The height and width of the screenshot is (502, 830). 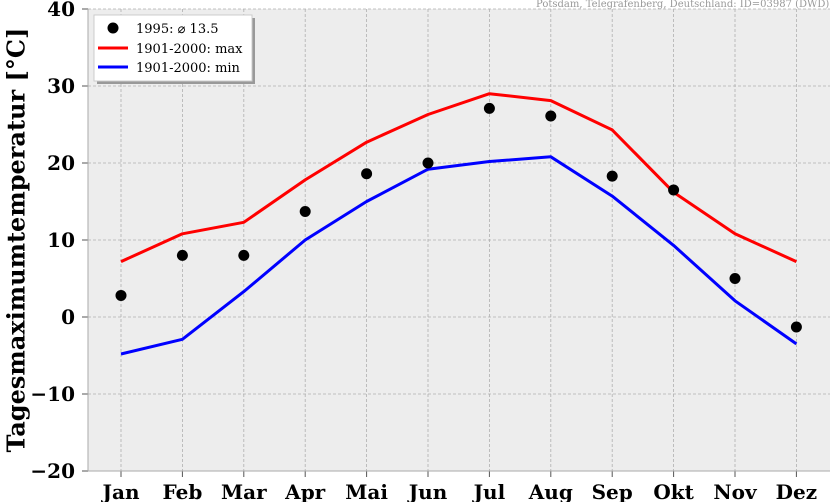 I want to click on x-tick-label: Sep, so click(x=612, y=491).